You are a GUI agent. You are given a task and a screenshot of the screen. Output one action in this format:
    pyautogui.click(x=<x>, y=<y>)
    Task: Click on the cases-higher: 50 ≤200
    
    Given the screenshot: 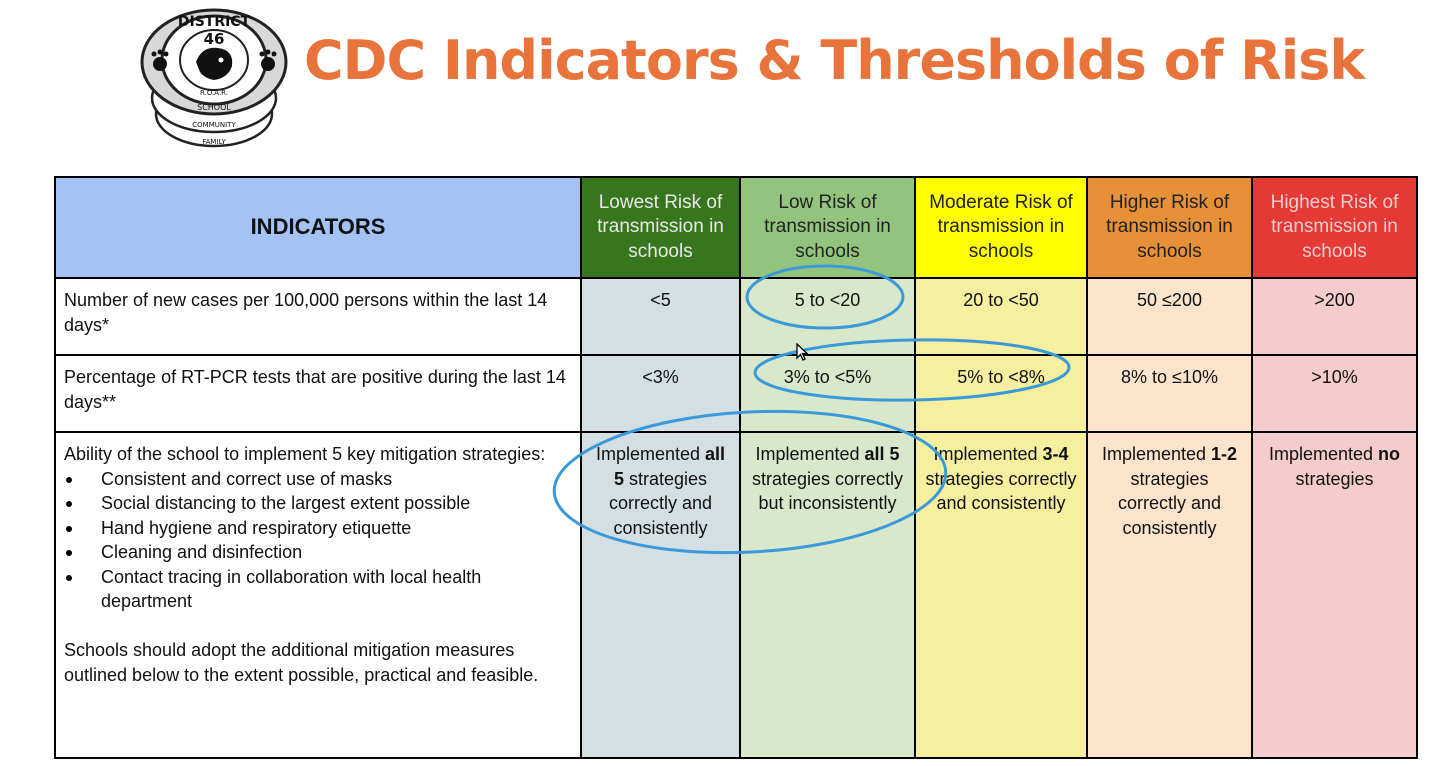 What is the action you would take?
    pyautogui.click(x=1169, y=316)
    